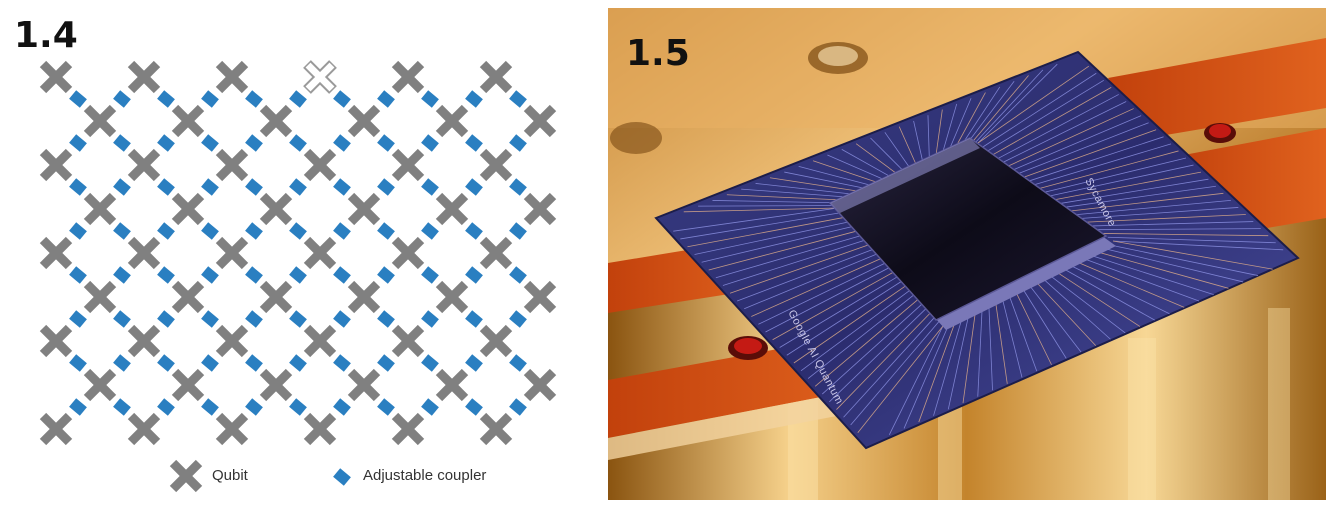  Describe the element at coordinates (260, 476) in the screenshot. I see `legend-icons` at that location.